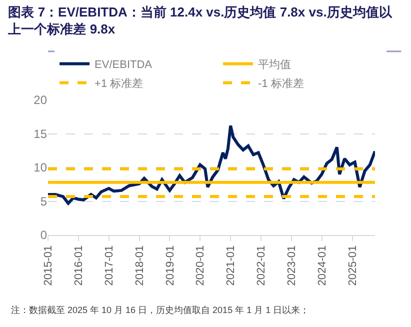 The image size is (411, 327). Describe the element at coordinates (275, 65) in the screenshot. I see `legend-label: 平均值` at that location.